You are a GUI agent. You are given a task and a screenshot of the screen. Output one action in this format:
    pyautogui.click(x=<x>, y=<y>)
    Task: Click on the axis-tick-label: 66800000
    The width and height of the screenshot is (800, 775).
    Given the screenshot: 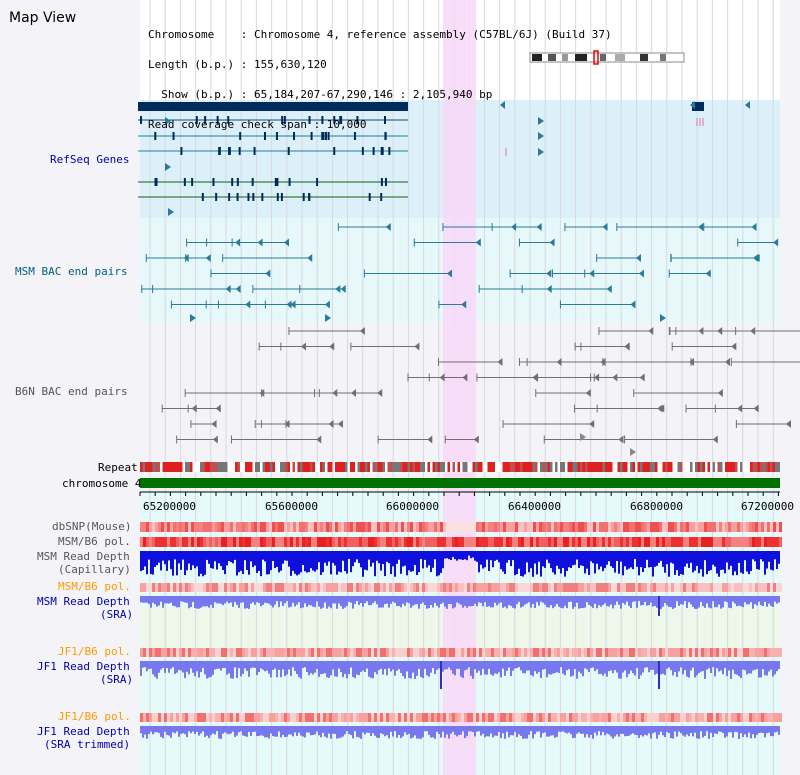 What is the action you would take?
    pyautogui.click(x=656, y=506)
    